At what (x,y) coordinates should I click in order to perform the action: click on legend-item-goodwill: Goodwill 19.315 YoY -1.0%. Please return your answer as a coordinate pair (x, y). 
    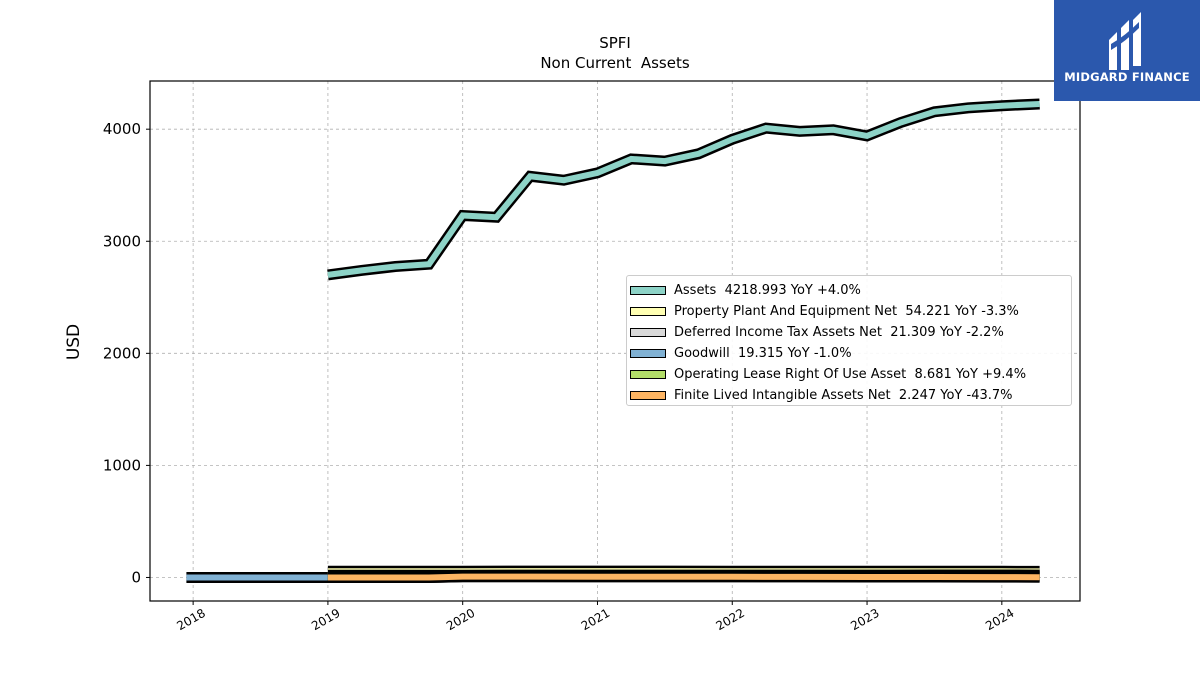
    Looking at the image, I should click on (849, 353).